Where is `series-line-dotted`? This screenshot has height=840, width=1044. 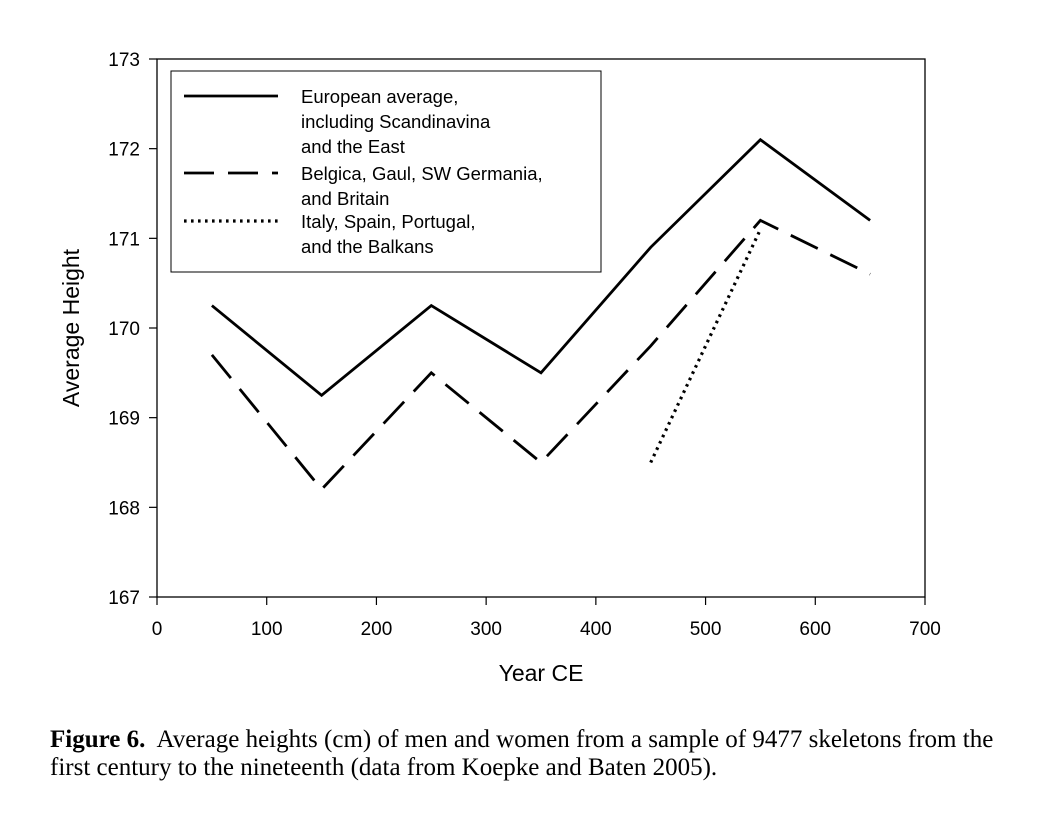
series-line-dotted is located at coordinates (705, 346).